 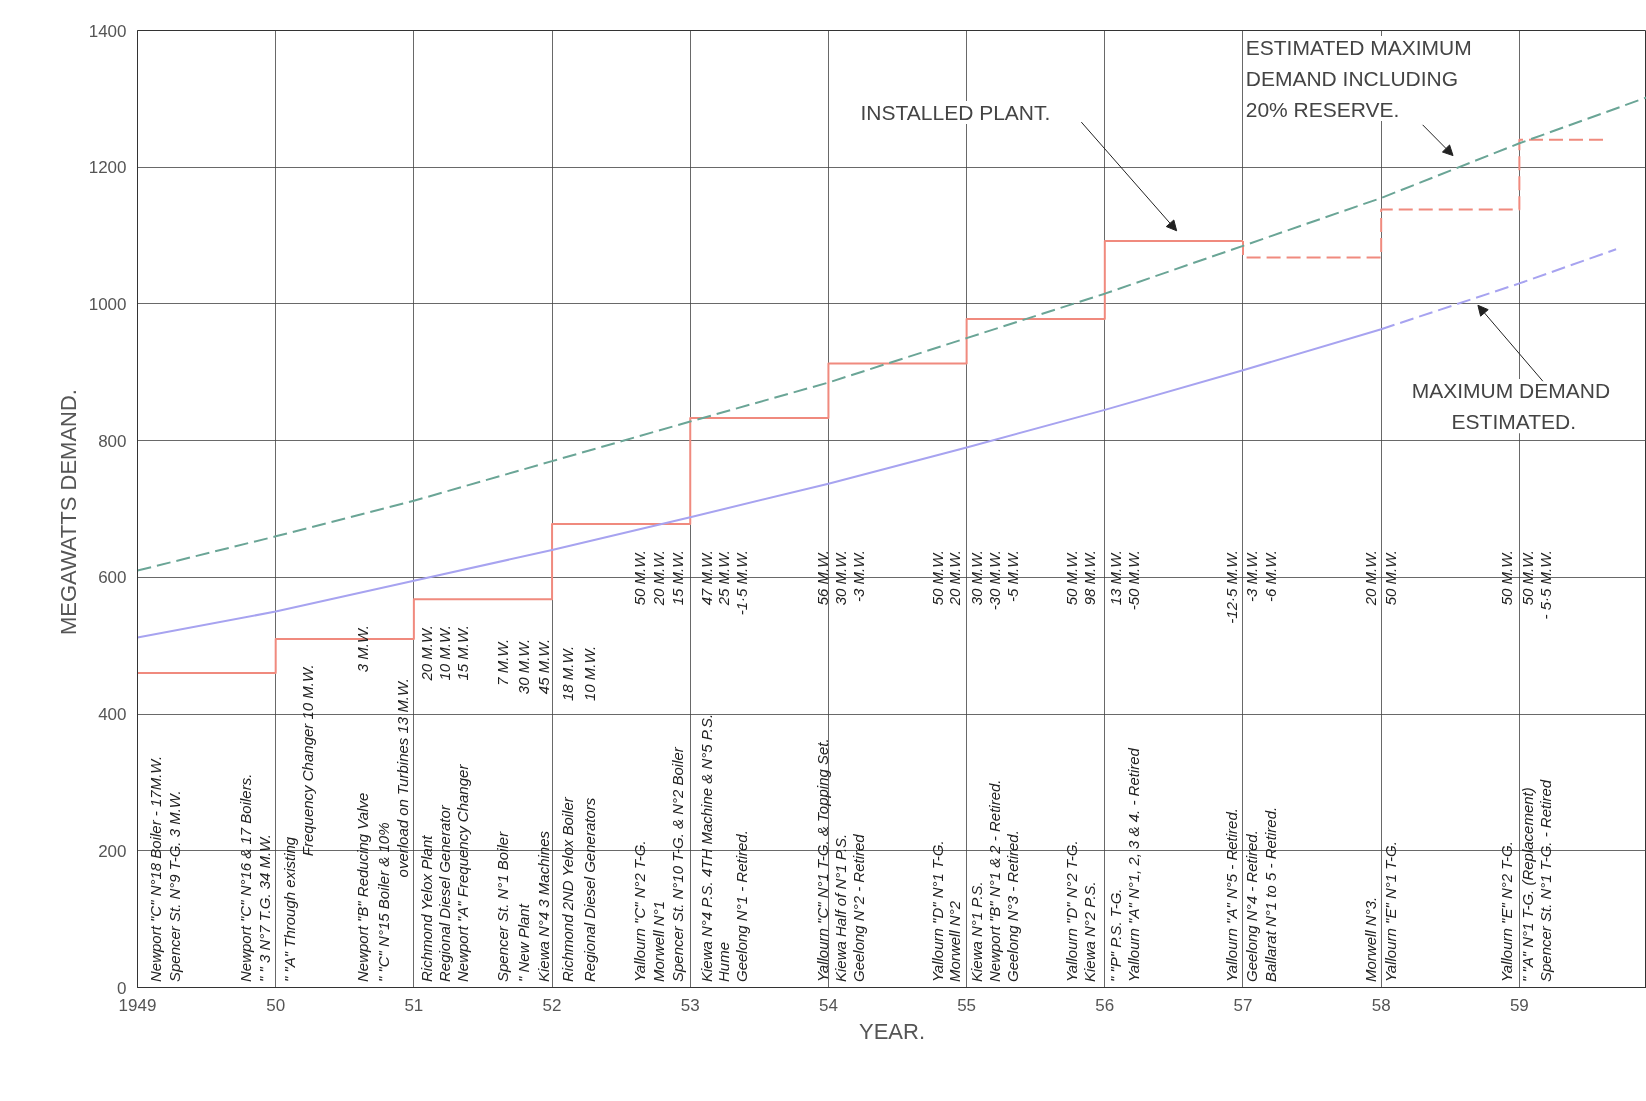 What do you see at coordinates (245, 878) in the screenshot?
I see `annotation: Newport "C" N°16 & 17 Boilers.` at bounding box center [245, 878].